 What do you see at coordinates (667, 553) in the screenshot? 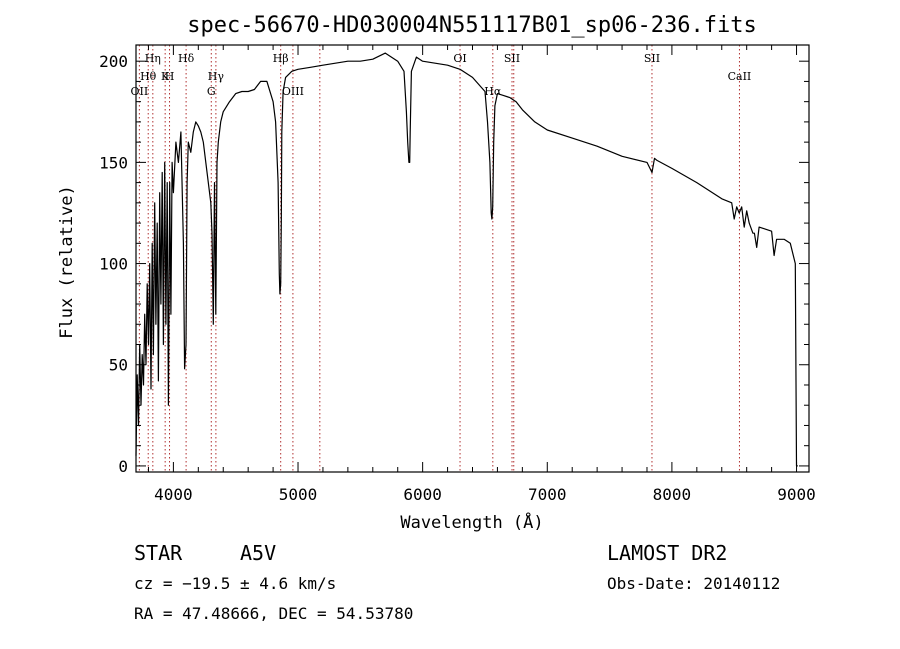
I see `survey-name: LAMOST DR2` at bounding box center [667, 553].